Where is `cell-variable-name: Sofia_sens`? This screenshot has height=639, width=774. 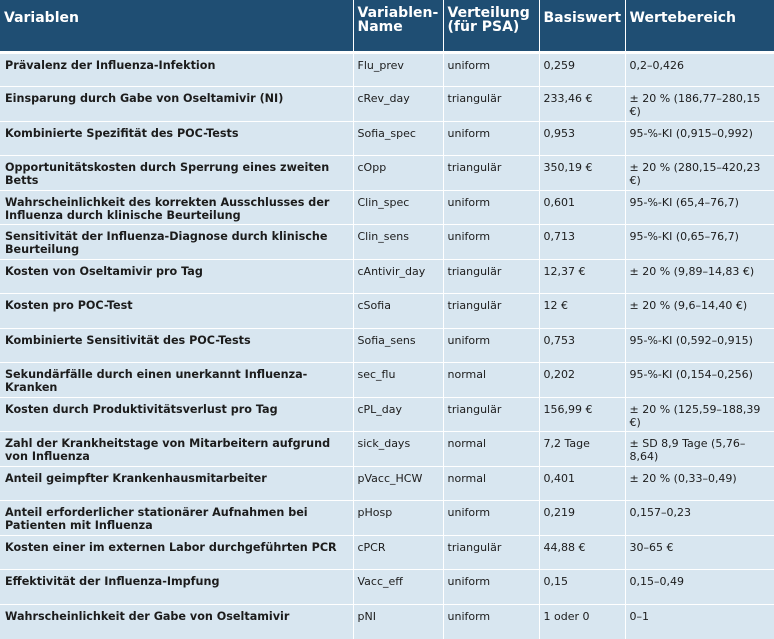 cell-variable-name: Sofia_sens is located at coordinates (397, 345).